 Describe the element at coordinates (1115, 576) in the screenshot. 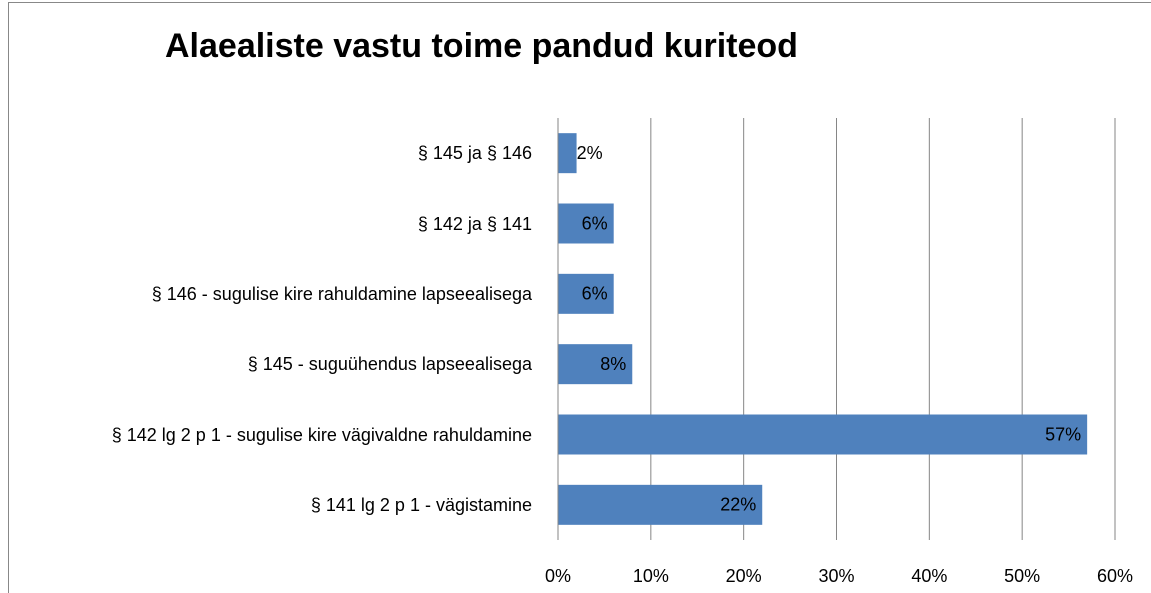

I see `x-tick-label: 60%` at that location.